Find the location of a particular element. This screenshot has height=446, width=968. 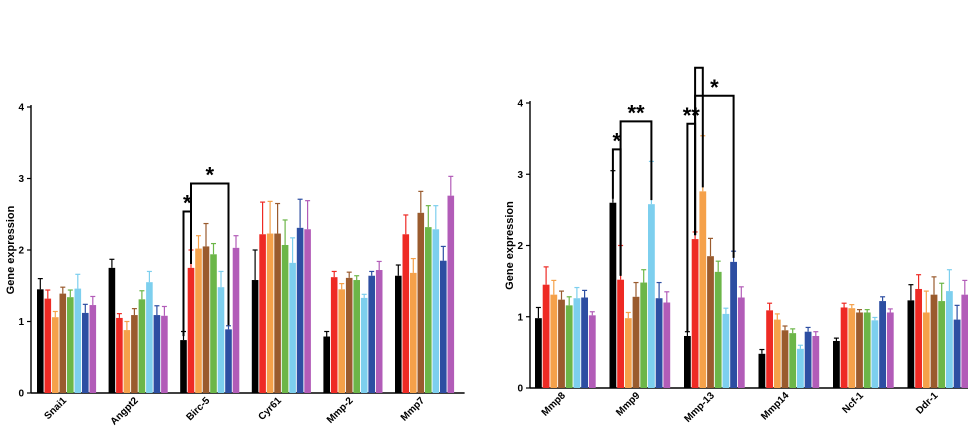

category-label: Ddr-1 is located at coordinates (927, 403).